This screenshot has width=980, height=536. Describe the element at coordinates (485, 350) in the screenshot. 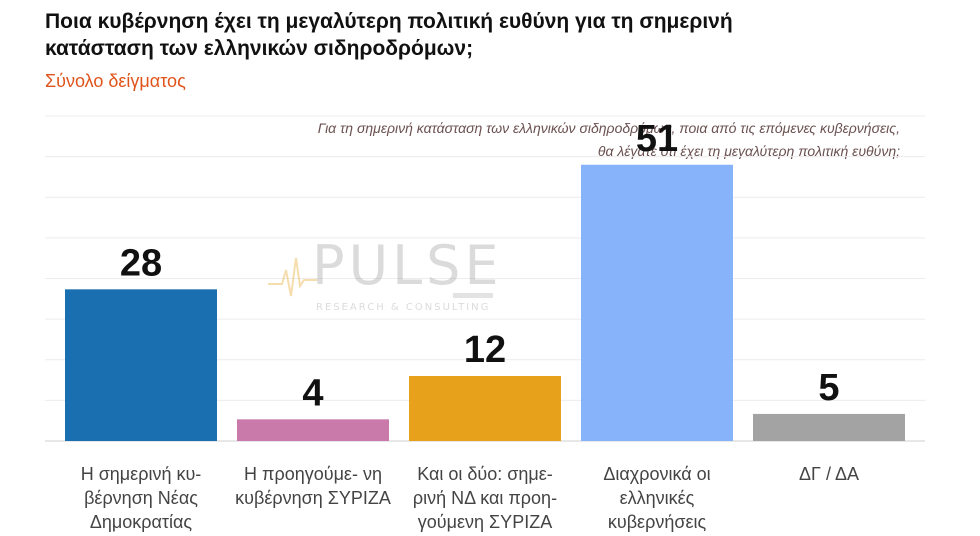

I see `data-label: 12` at that location.